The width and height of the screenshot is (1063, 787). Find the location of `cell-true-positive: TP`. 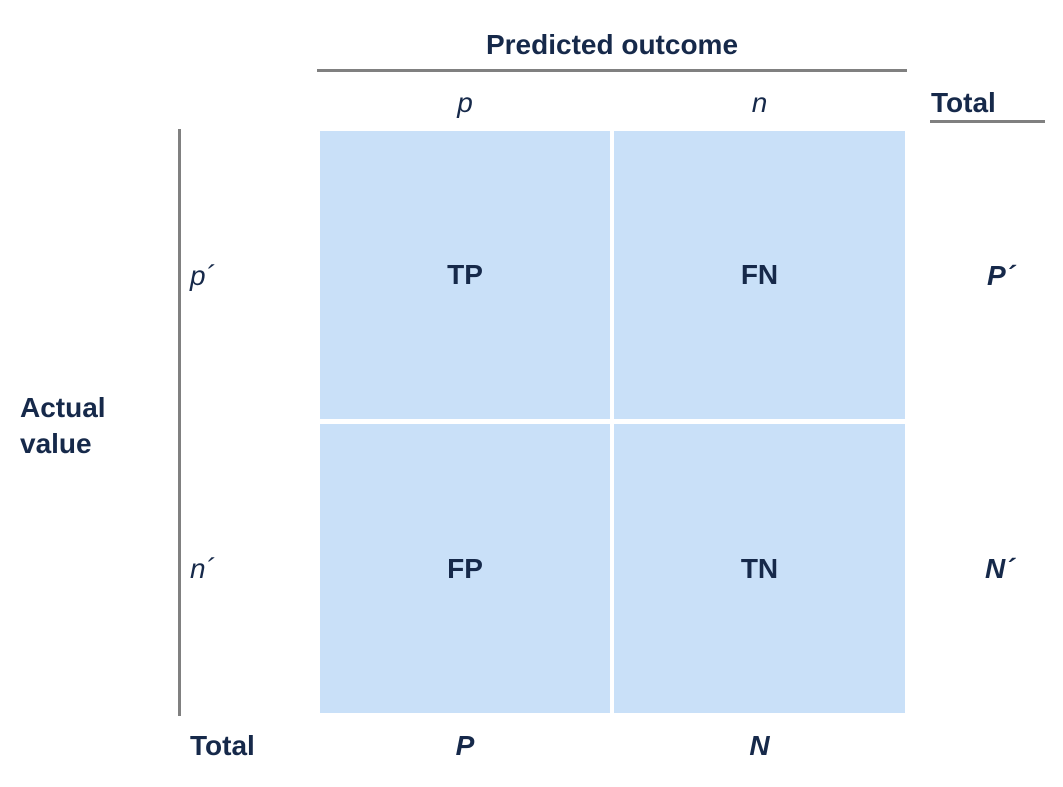

cell-true-positive: TP is located at coordinates (465, 275).